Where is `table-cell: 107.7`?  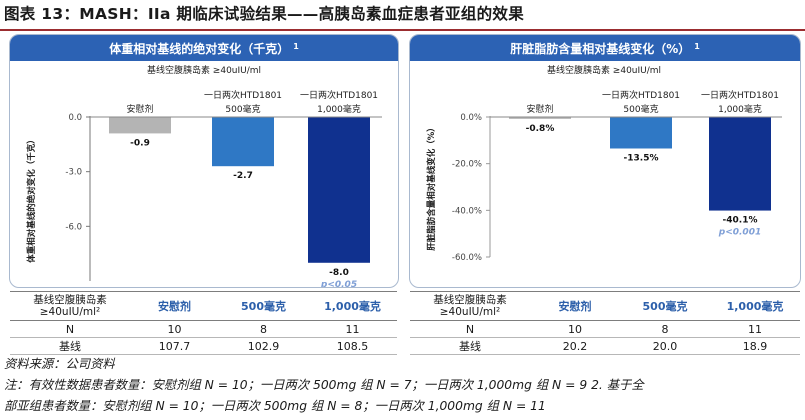
table-cell: 107.7 is located at coordinates (174, 346).